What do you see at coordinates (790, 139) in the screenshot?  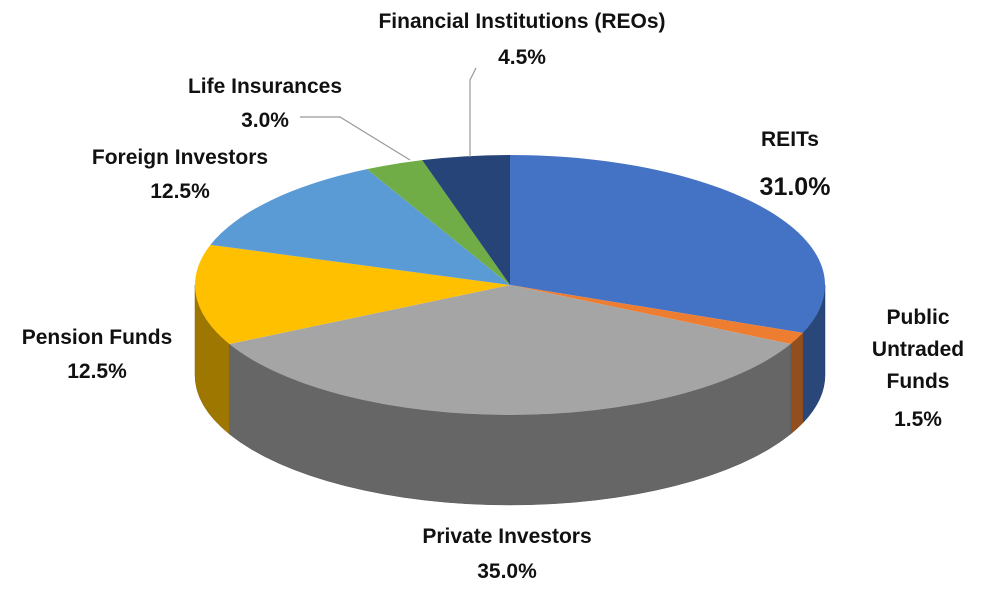 I see `slice-label: REITs` at bounding box center [790, 139].